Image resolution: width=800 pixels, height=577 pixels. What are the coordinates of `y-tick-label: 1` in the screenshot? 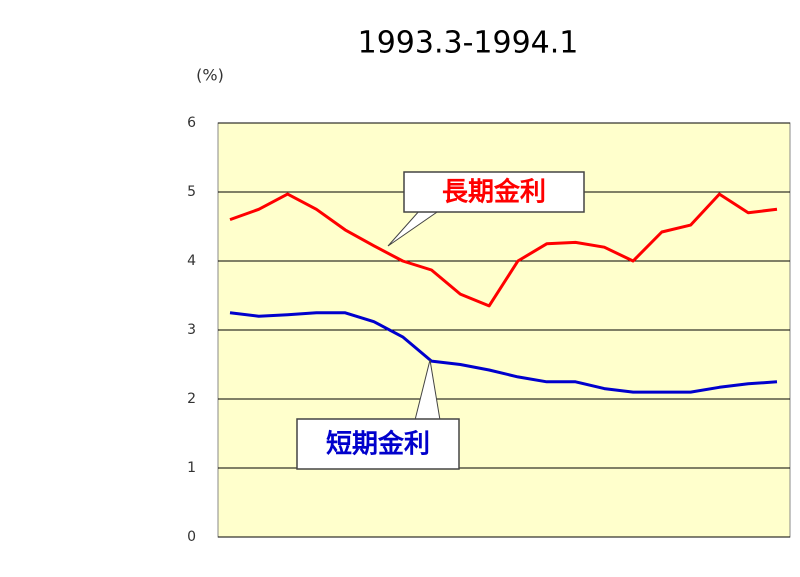 It's located at (191, 468).